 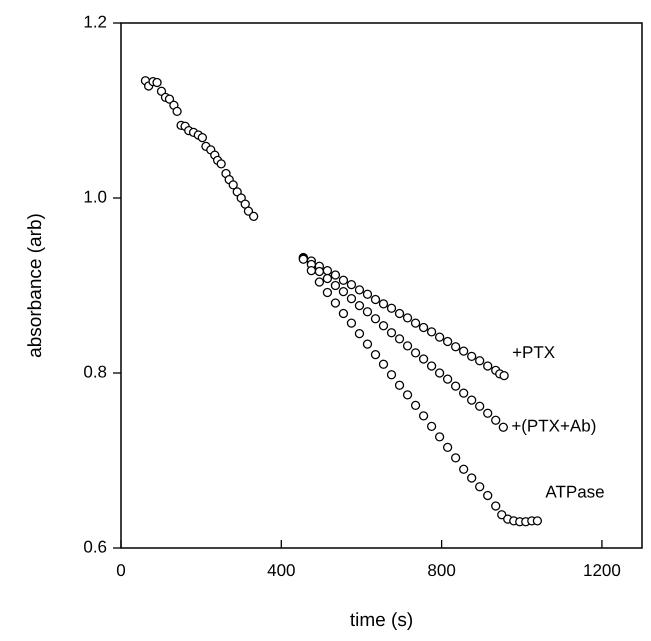 What do you see at coordinates (95, 546) in the screenshot?
I see `y-tick-label: 0.6` at bounding box center [95, 546].